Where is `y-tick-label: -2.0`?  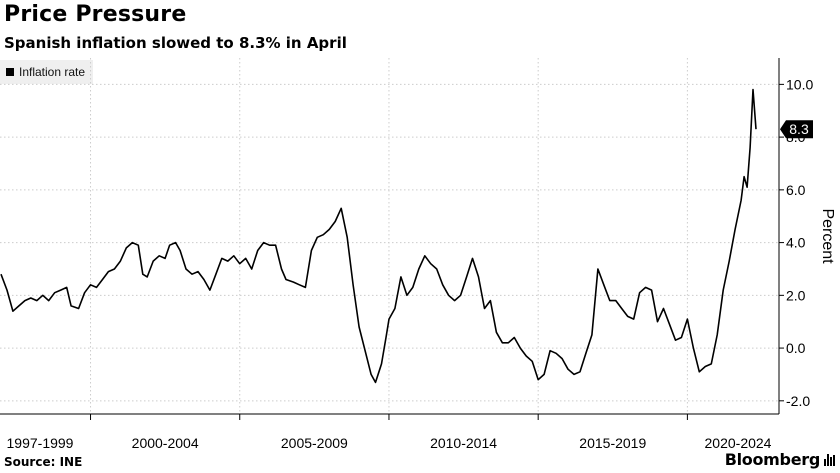
y-tick-label: -2.0 is located at coordinates (798, 401).